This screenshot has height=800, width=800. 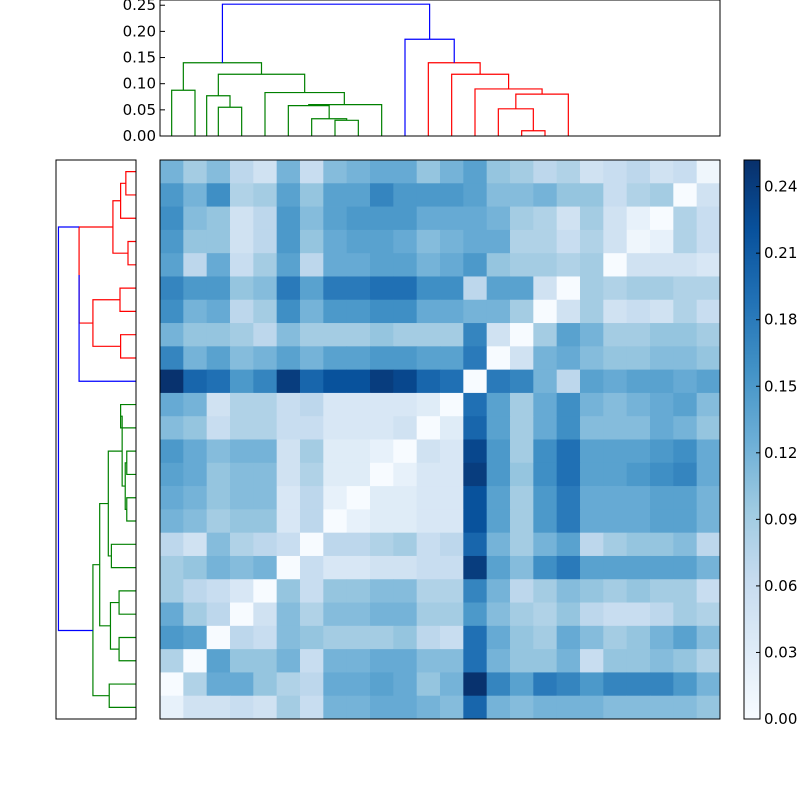 What do you see at coordinates (288, 661) in the screenshot?
I see `heatmap-cell-r21-c5` at bounding box center [288, 661].